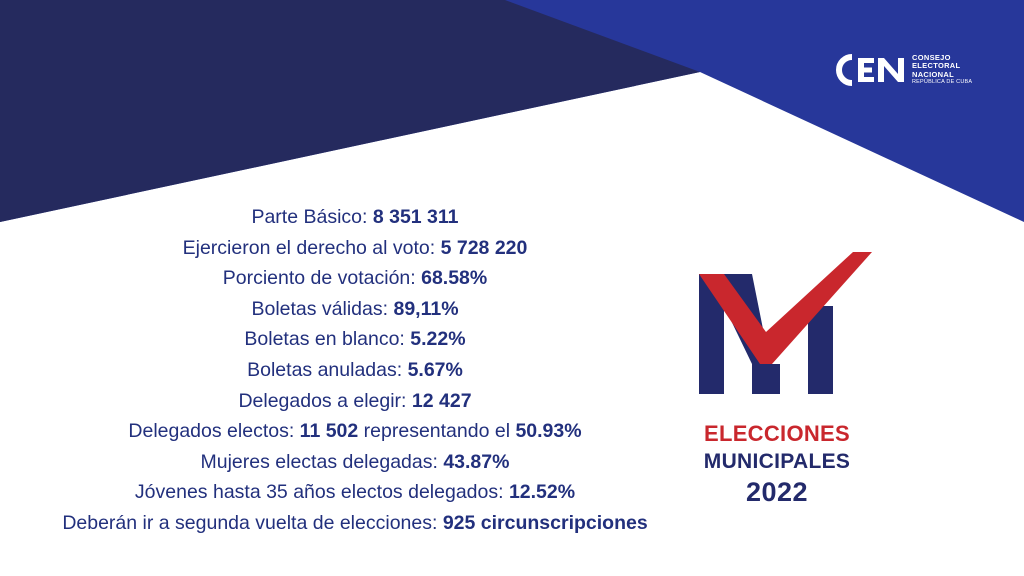 The image size is (1024, 576). Describe the element at coordinates (711, 334) in the screenshot. I see `m-letter-shape` at that location.